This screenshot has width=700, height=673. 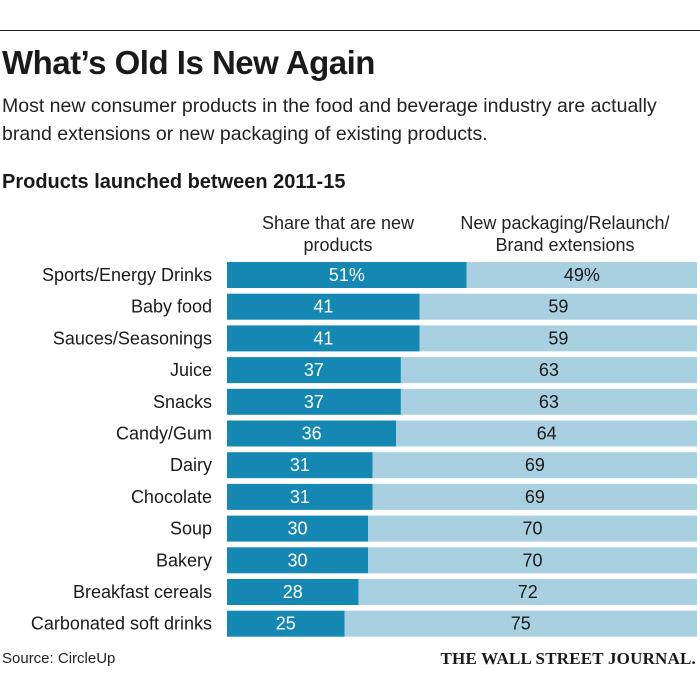 I want to click on legend-new-products: Share that are new products, so click(x=338, y=234).